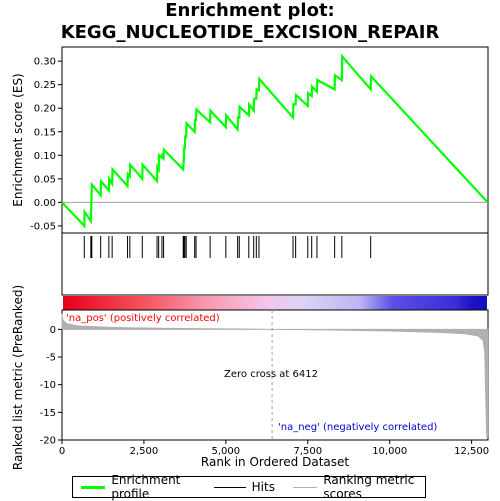 The image size is (500, 501). What do you see at coordinates (471, 451) in the screenshot?
I see `metric-xtick-label: 12,500` at bounding box center [471, 451].